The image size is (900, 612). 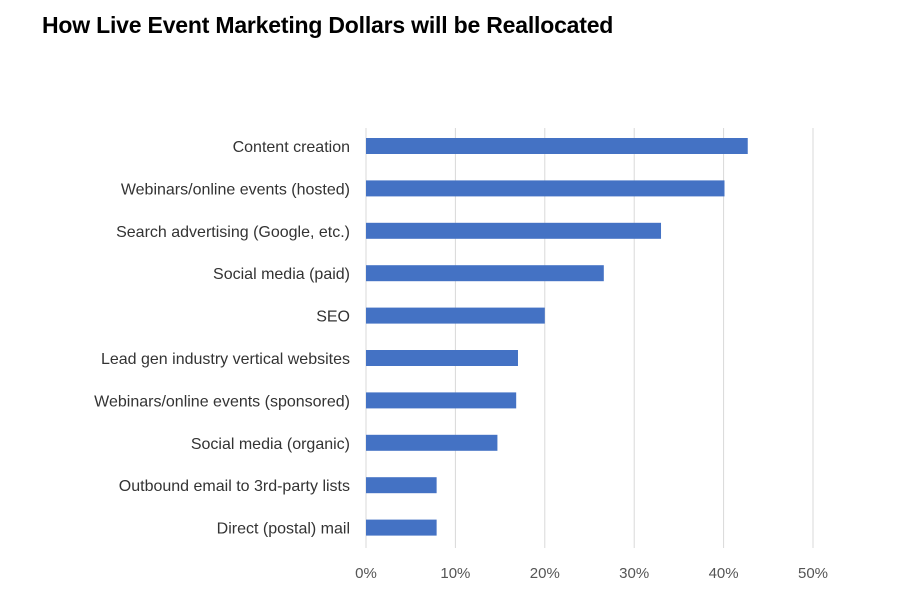 I want to click on category-label: Social media (paid), so click(x=281, y=274).